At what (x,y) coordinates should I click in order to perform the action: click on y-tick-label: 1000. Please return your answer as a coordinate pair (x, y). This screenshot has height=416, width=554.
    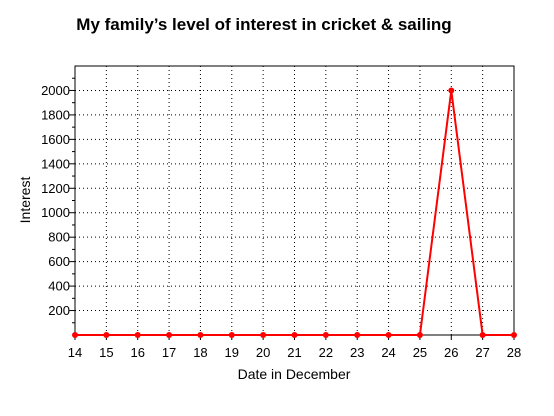
    Looking at the image, I should click on (55, 212).